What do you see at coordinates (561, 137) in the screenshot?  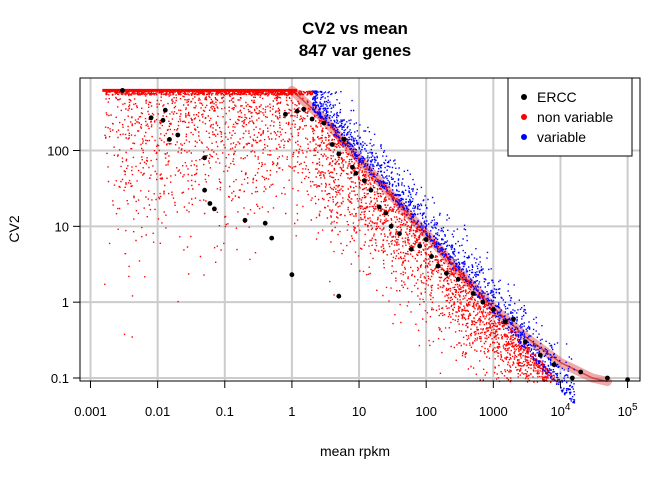 I see `legend-label-variable: variable` at bounding box center [561, 137].